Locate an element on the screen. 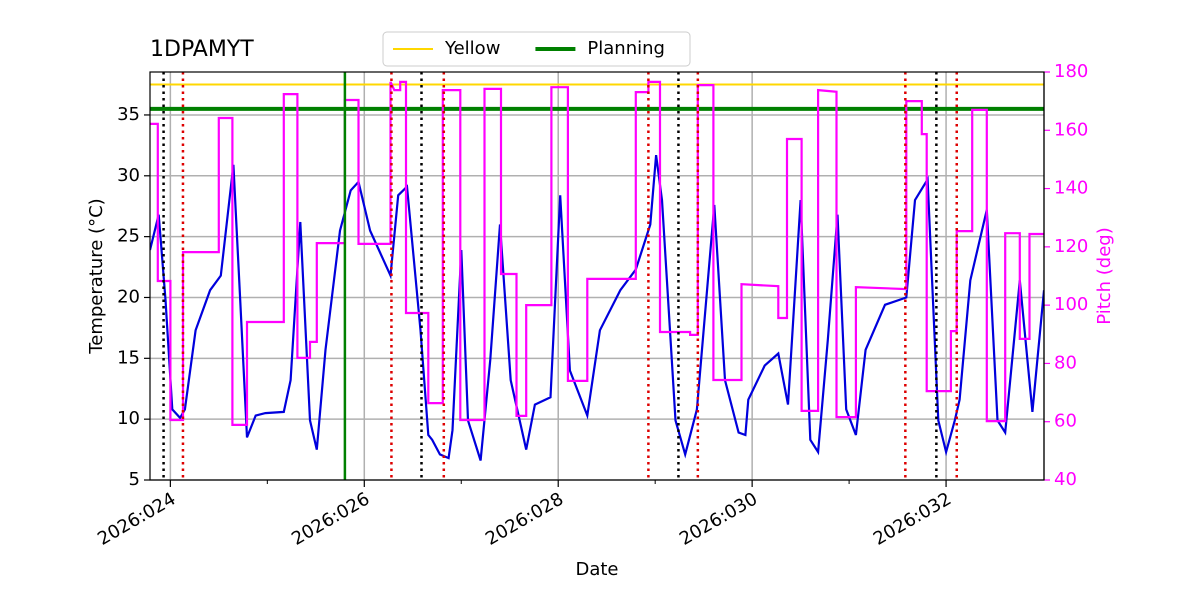  y-tick-label: 35 is located at coordinates (128, 114).